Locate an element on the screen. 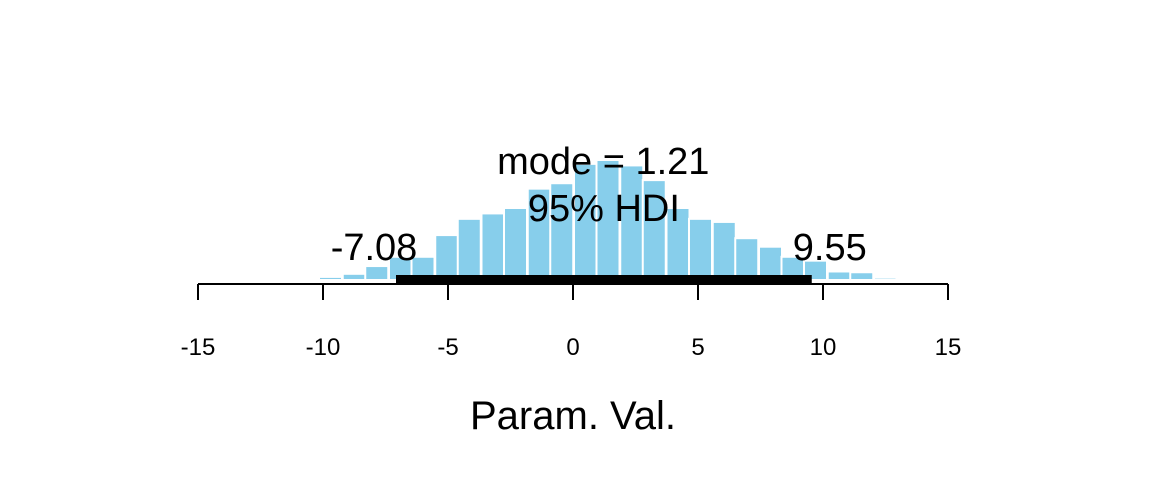 The width and height of the screenshot is (1152, 480). x-tick-label: 5 is located at coordinates (697, 347).